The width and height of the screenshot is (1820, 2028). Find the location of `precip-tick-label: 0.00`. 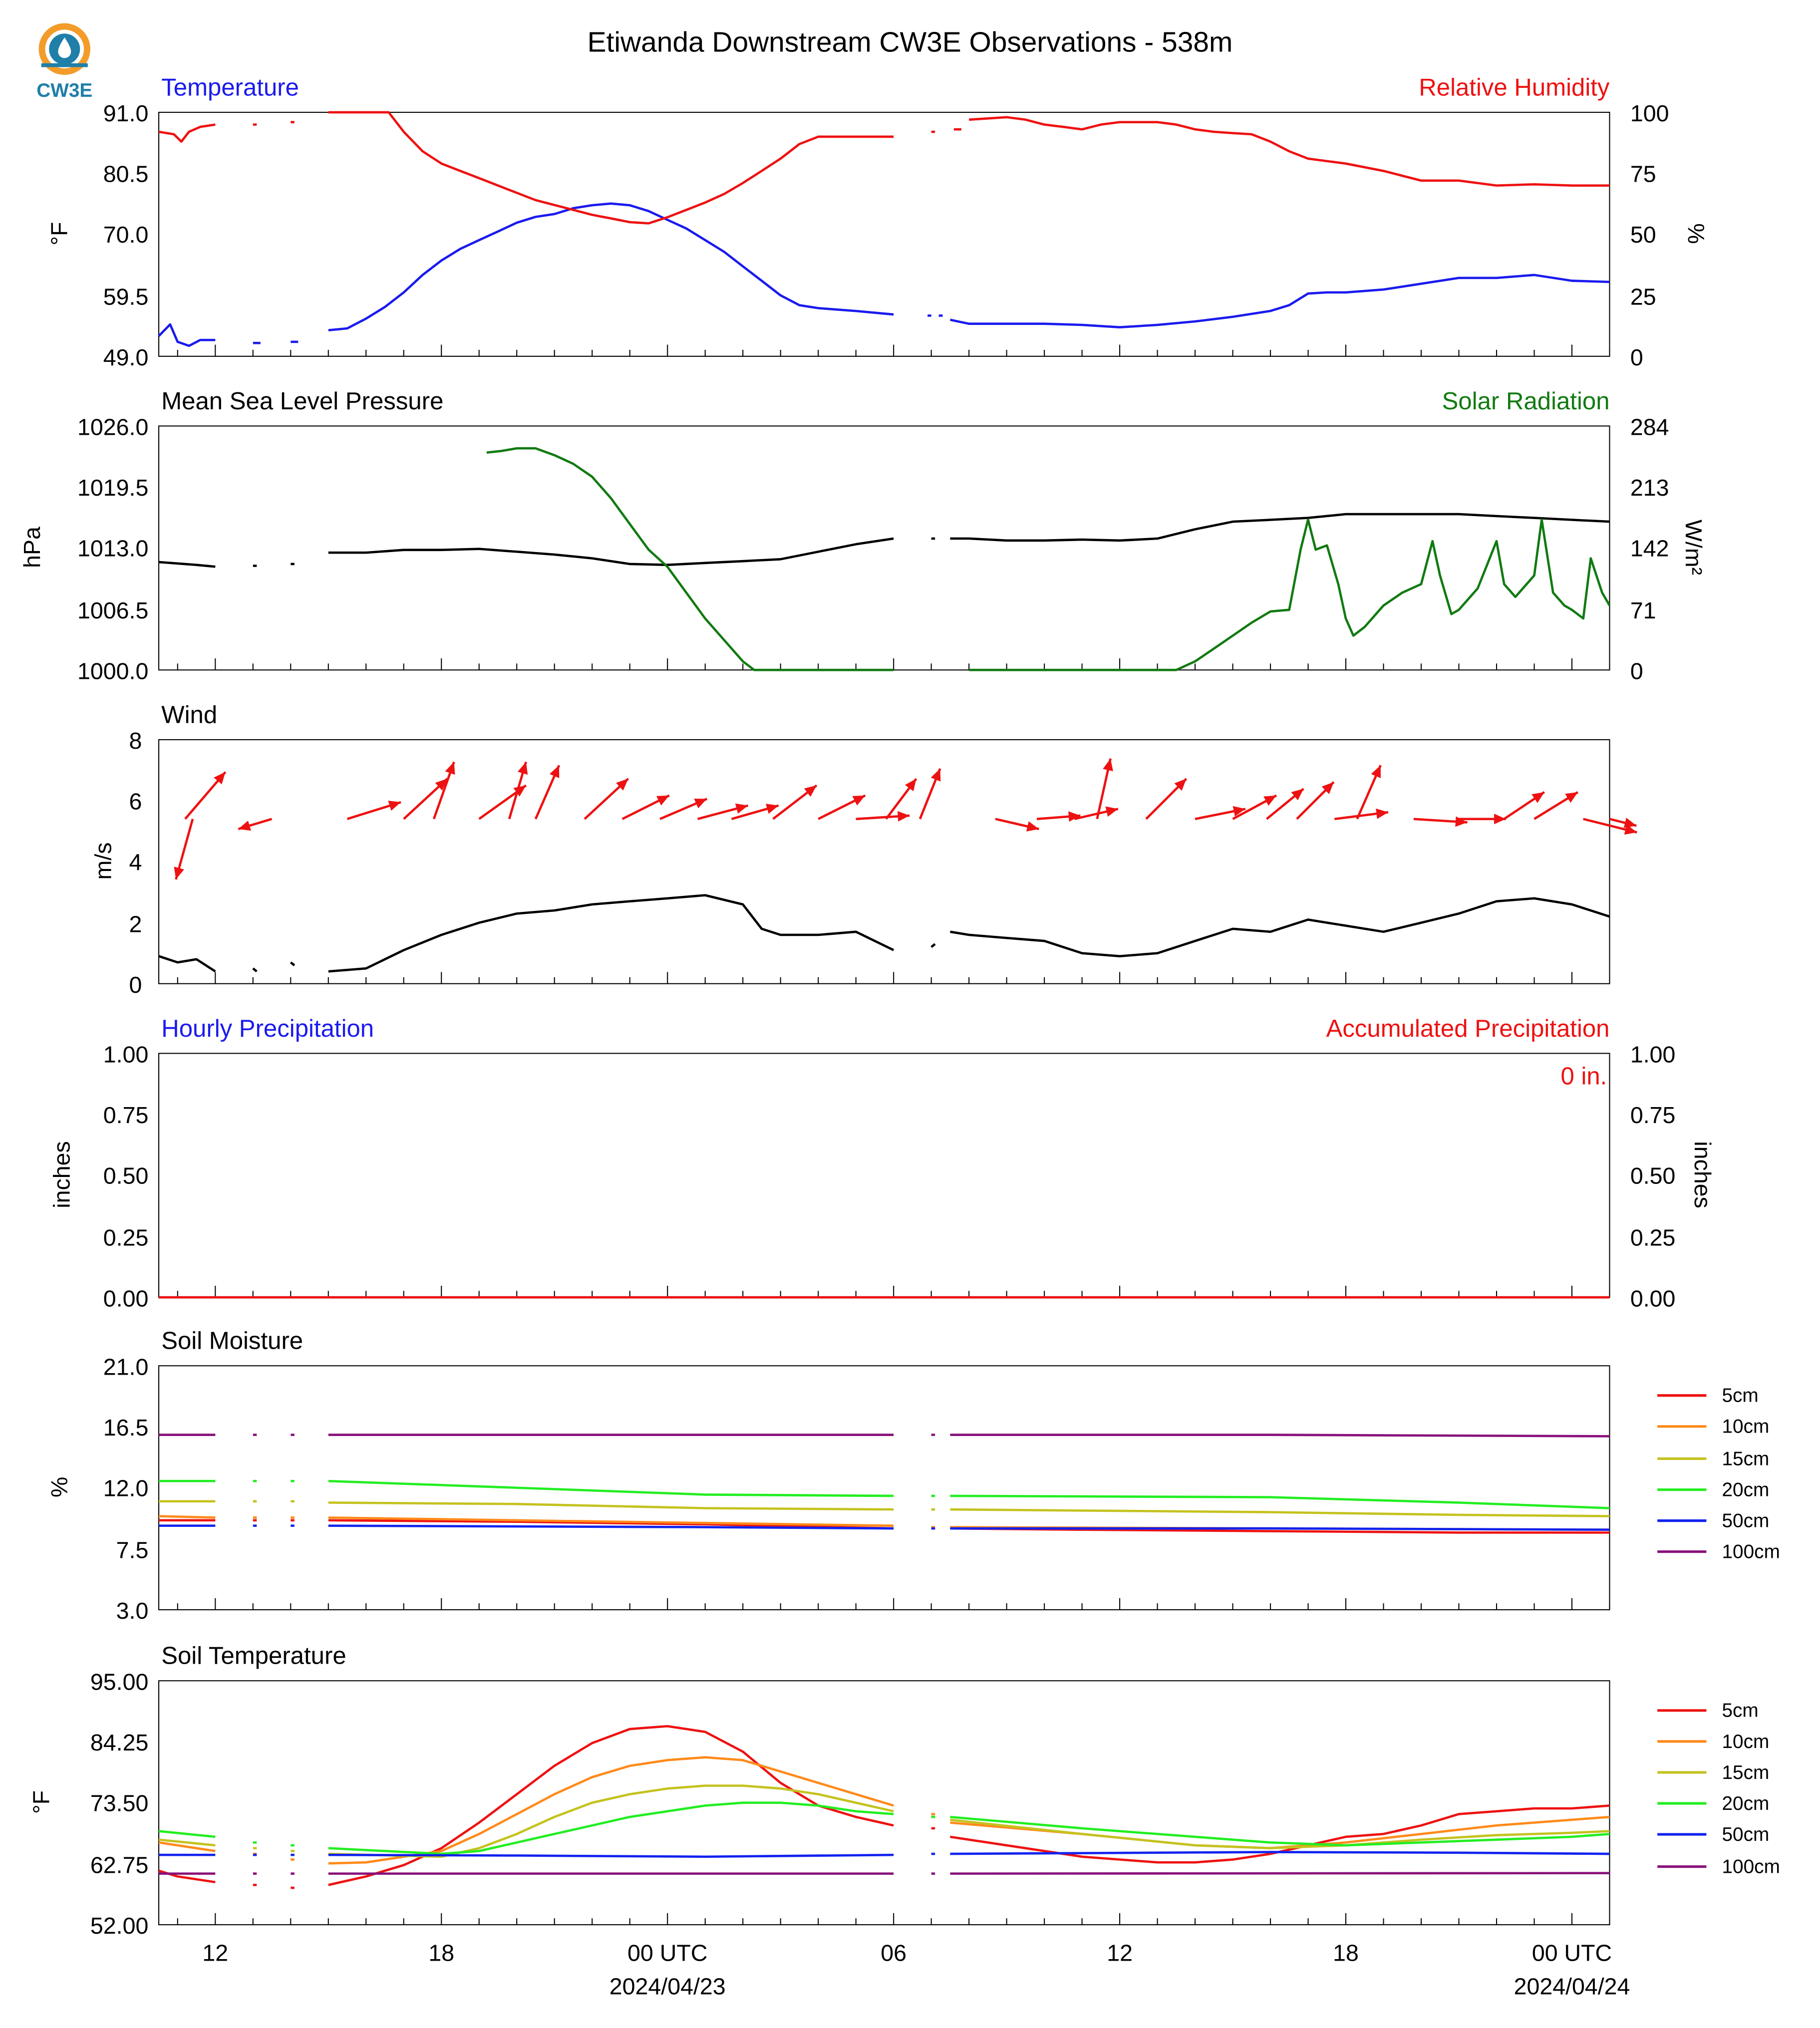

precip-tick-label: 0.00 is located at coordinates (126, 1298).